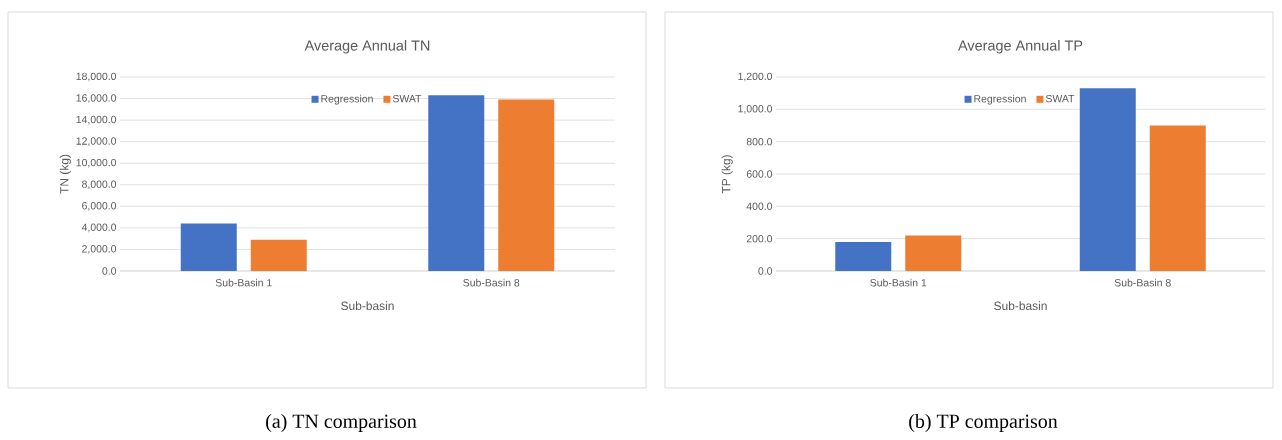  Describe the element at coordinates (96, 120) in the screenshot. I see `y-tick-label: 14,000.0` at that location.